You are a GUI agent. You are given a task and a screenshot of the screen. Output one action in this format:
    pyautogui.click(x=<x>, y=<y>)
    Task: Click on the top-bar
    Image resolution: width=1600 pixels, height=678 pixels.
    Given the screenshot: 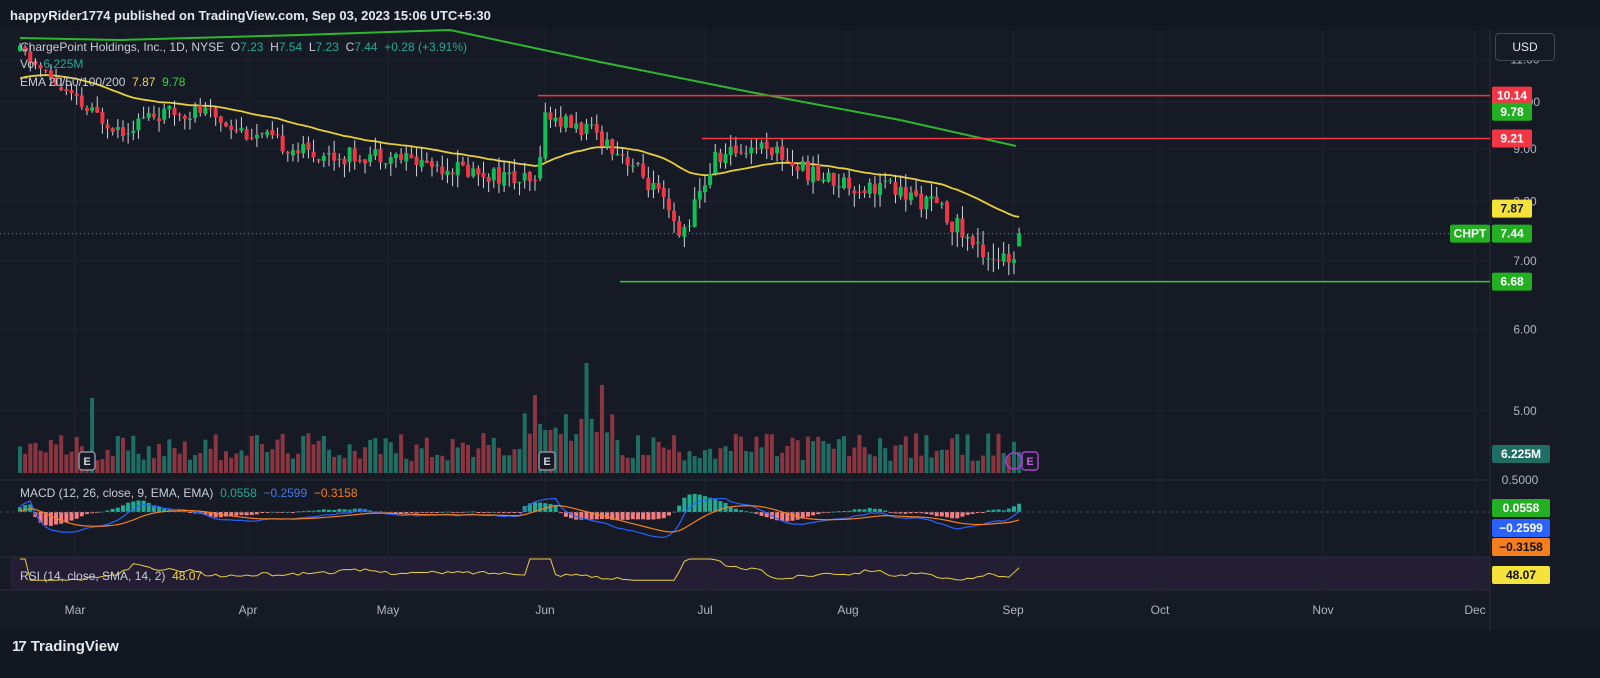 What is the action you would take?
    pyautogui.click(x=800, y=15)
    